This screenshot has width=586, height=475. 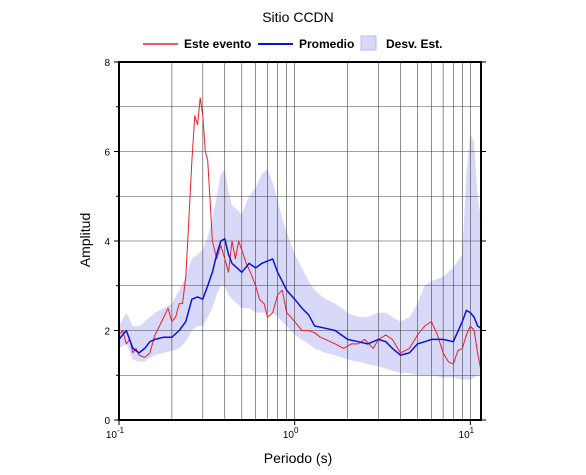 I want to click on y-axis-label: Amplitud, so click(x=85, y=240).